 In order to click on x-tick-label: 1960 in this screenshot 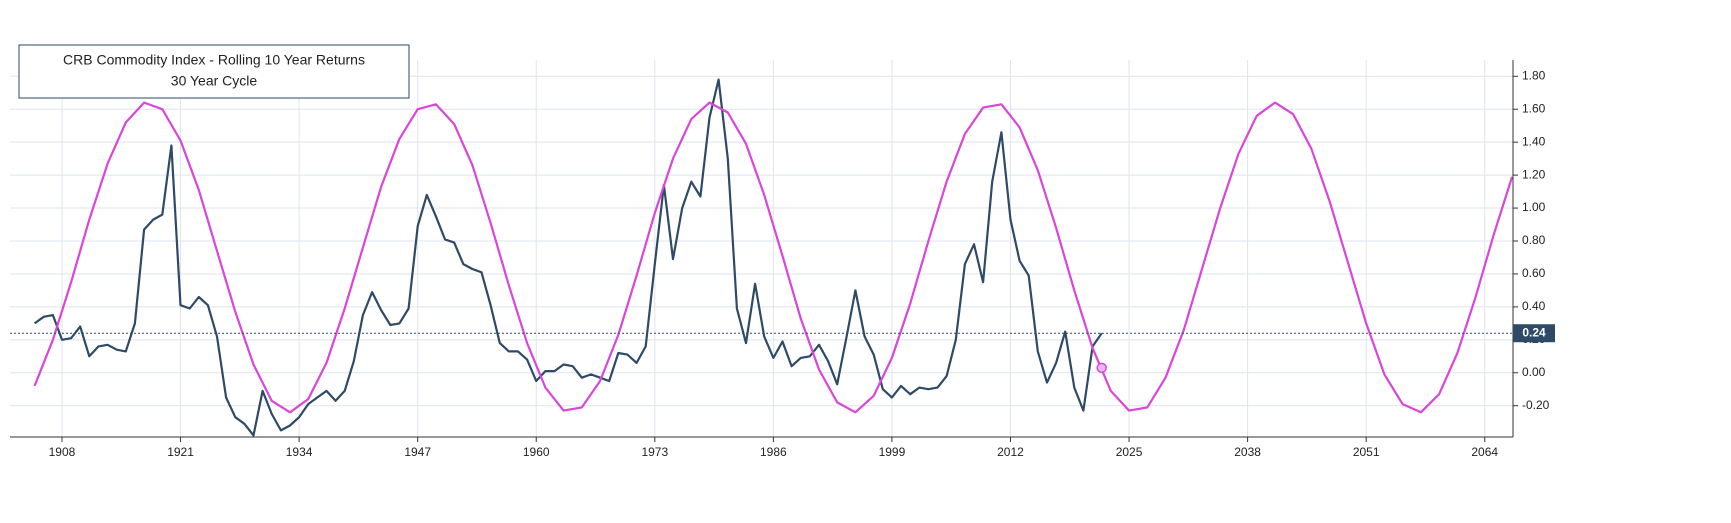, I will do `click(536, 452)`.